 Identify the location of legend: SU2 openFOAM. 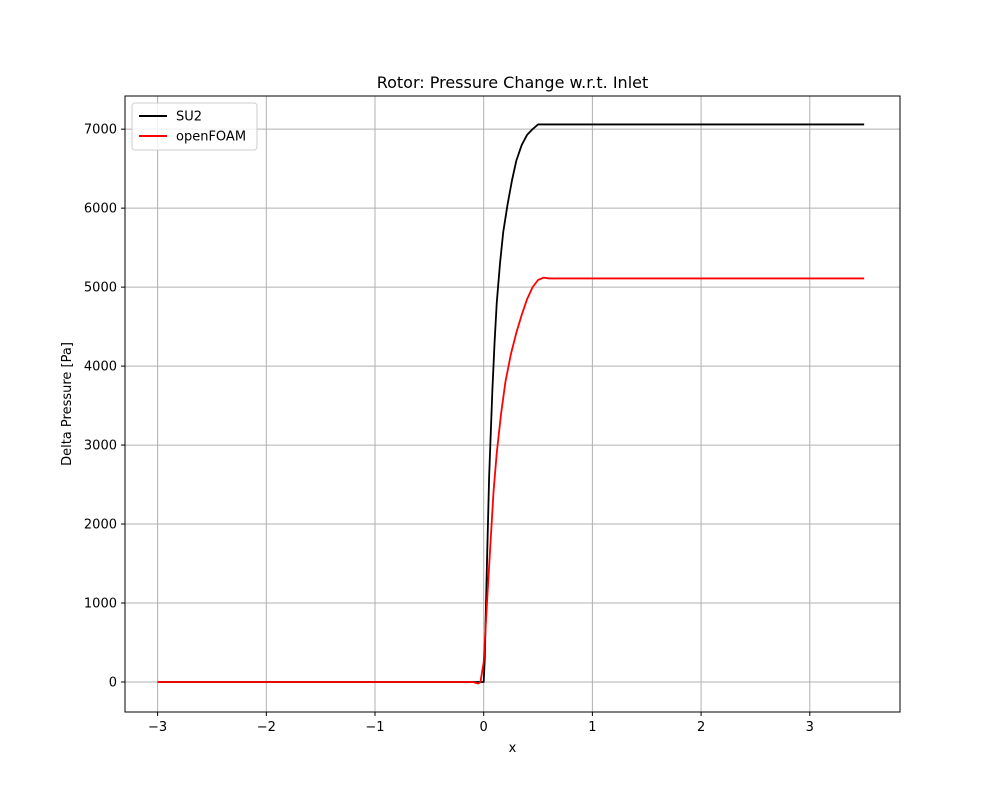
(194, 126).